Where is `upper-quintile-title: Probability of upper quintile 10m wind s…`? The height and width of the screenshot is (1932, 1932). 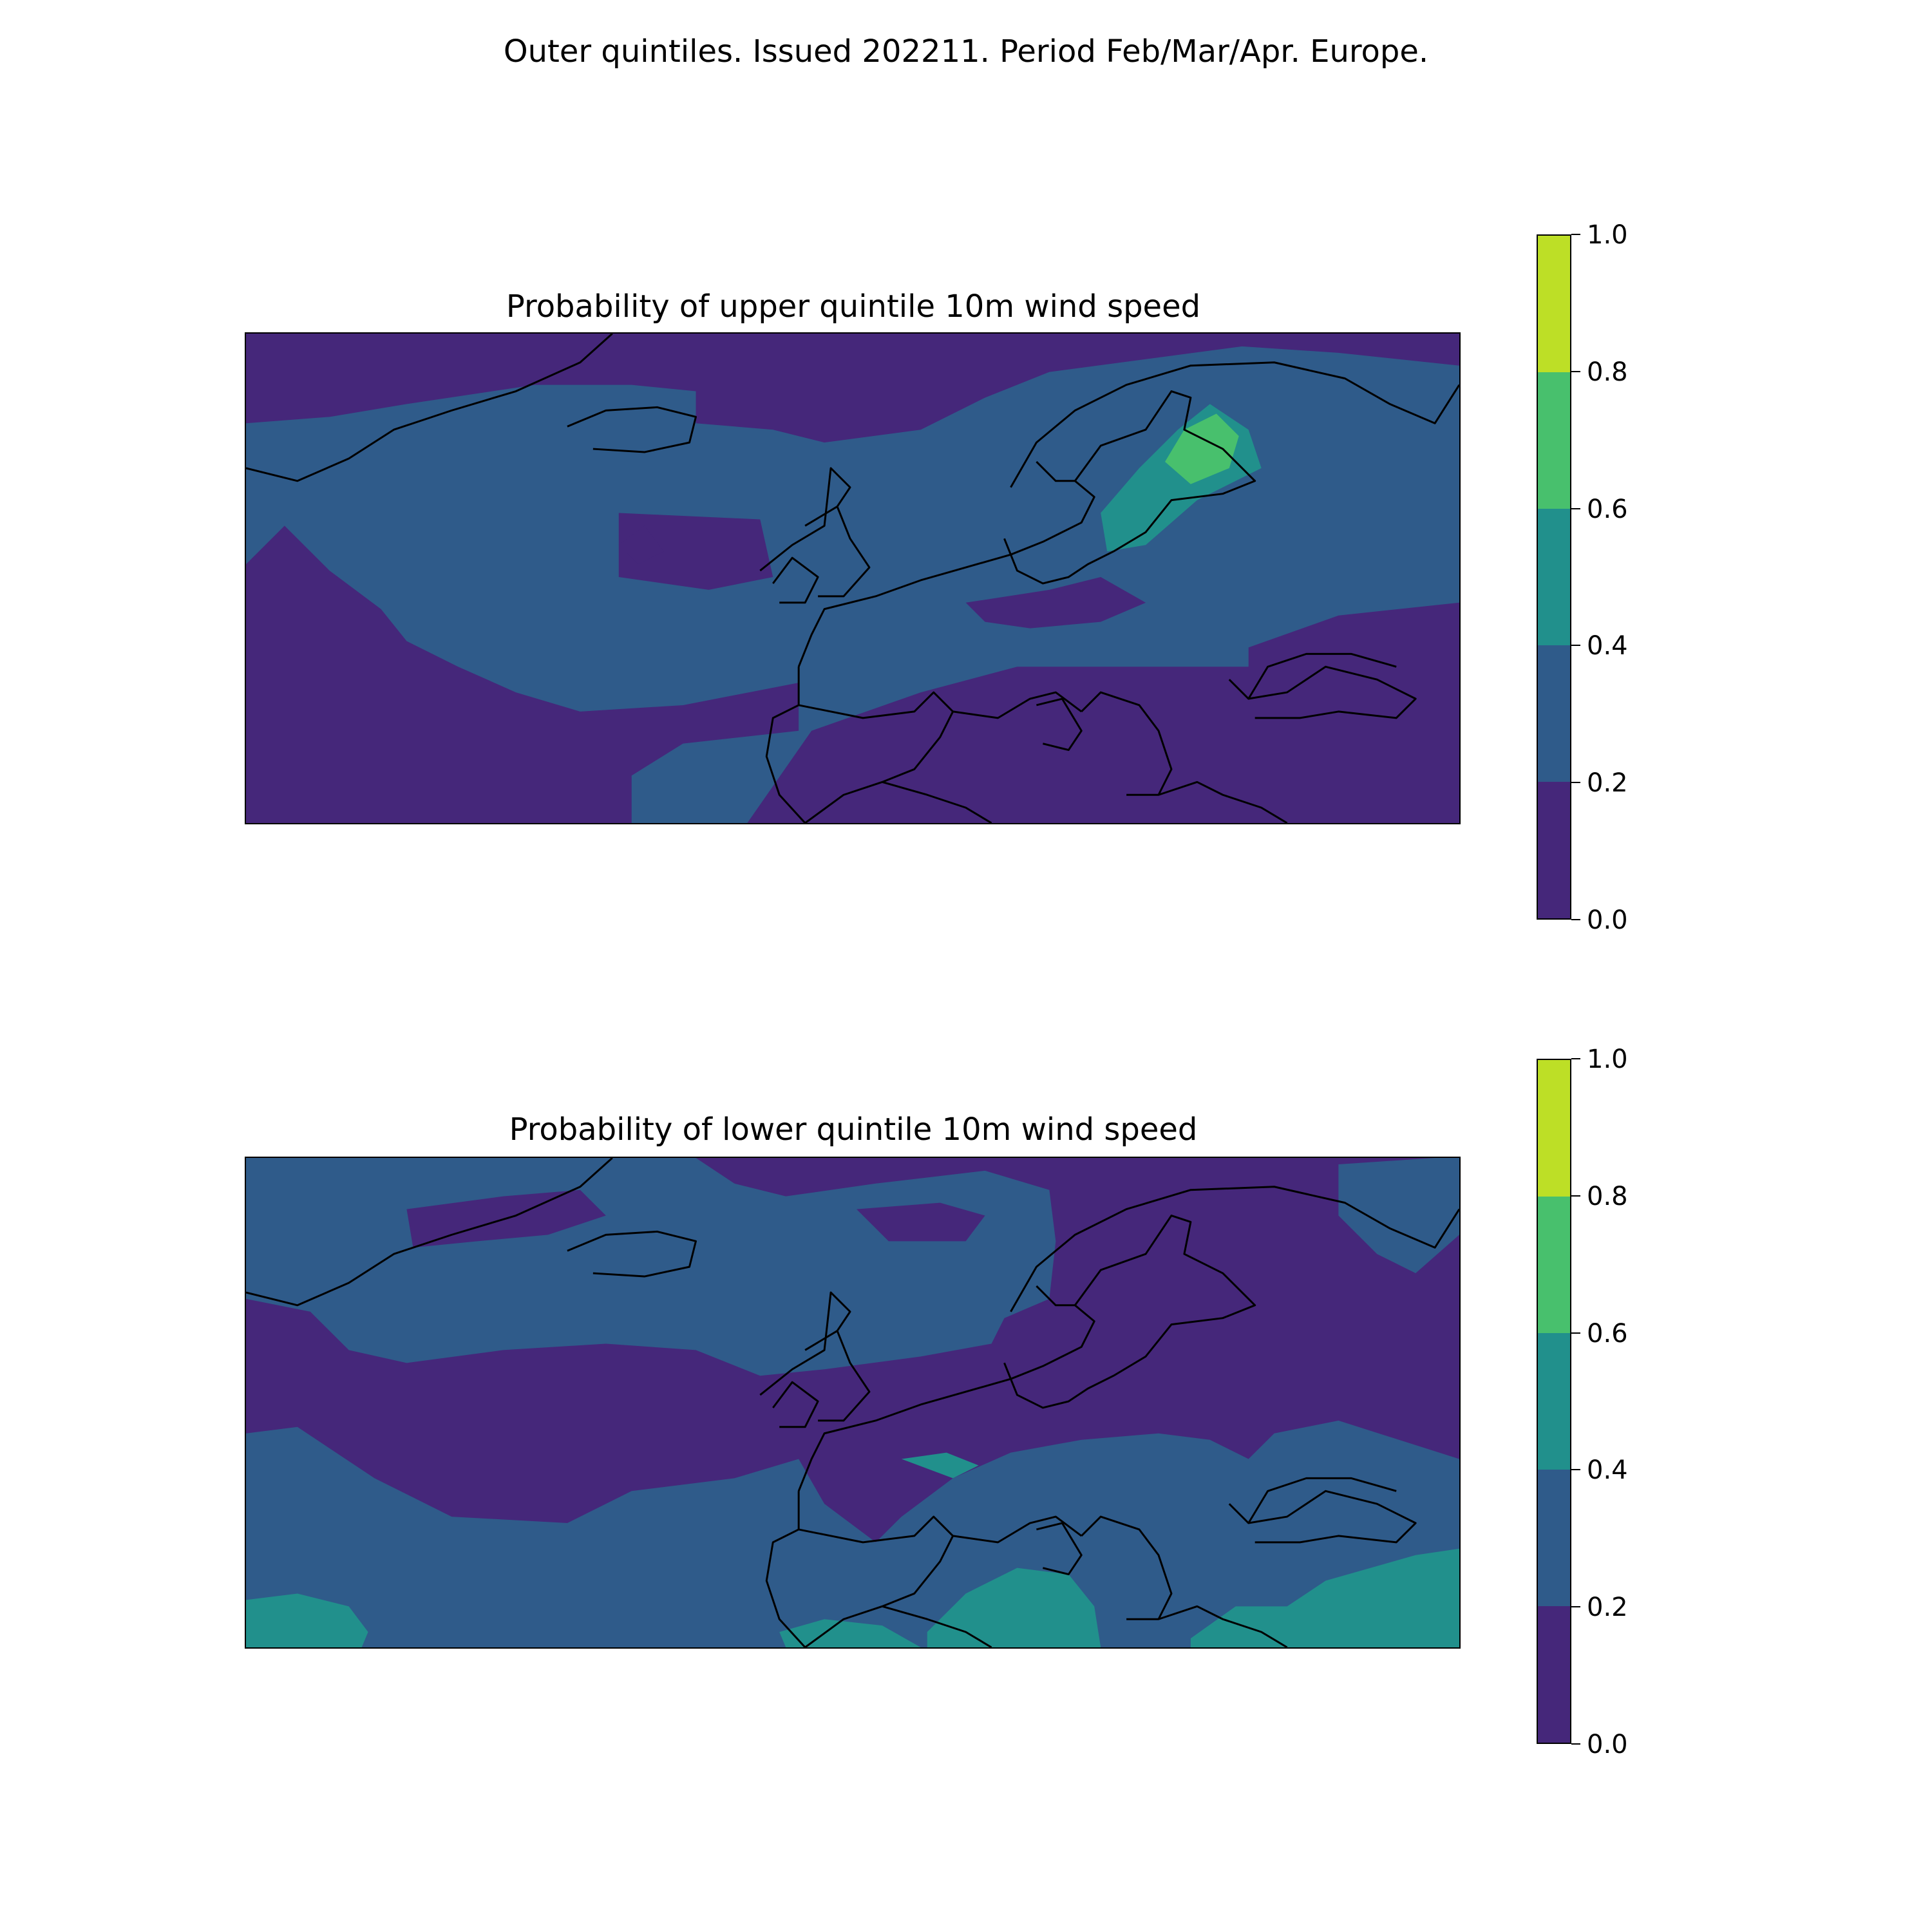
upper-quintile-title: Probability of upper quintile 10m wind s… is located at coordinates (853, 307).